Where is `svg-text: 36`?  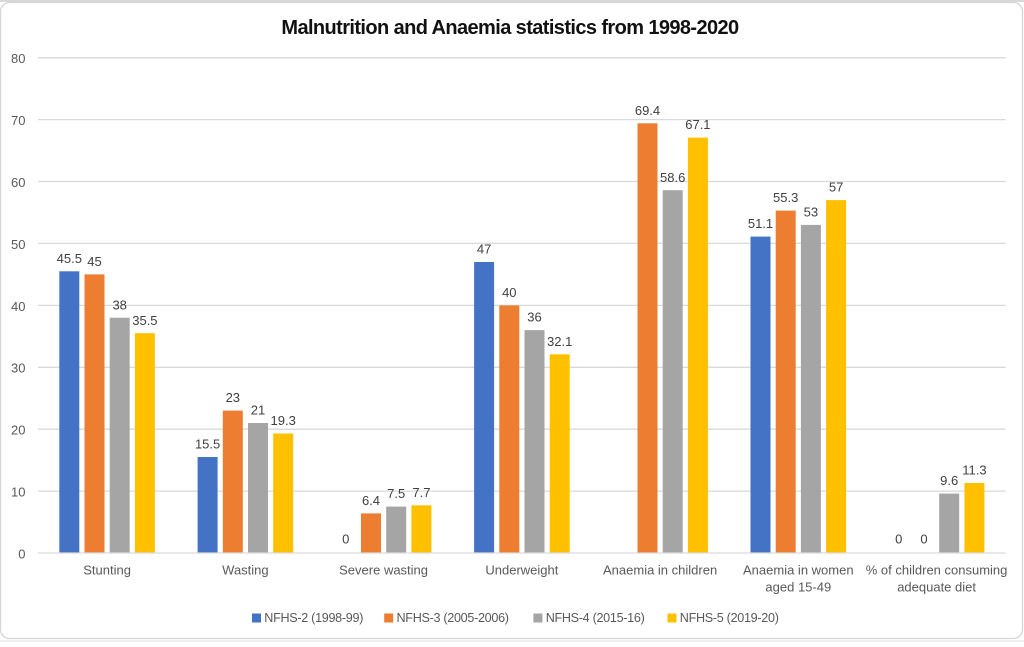
svg-text: 36 is located at coordinates (534, 317).